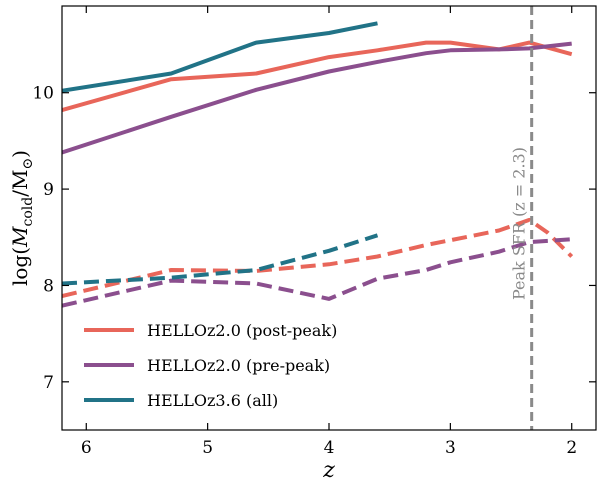 The height and width of the screenshot is (488, 598). I want to click on y-label-prefix: log(, so click(20, 266).